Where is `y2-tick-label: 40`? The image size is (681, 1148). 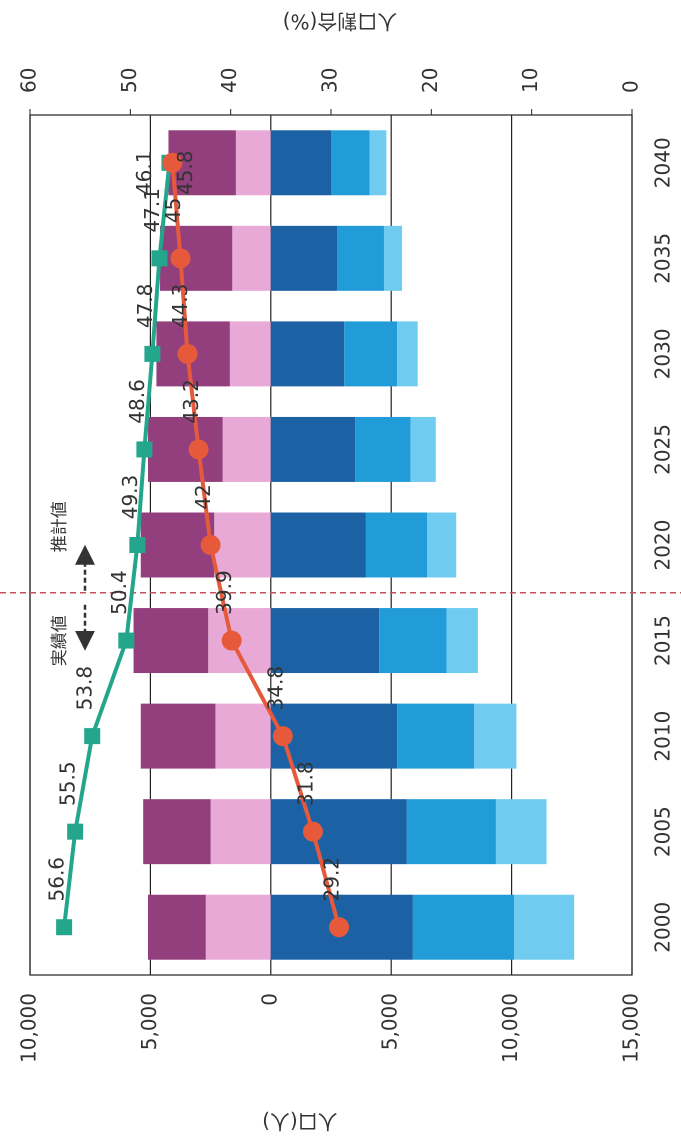
y2-tick-label: 40 is located at coordinates (229, 80).